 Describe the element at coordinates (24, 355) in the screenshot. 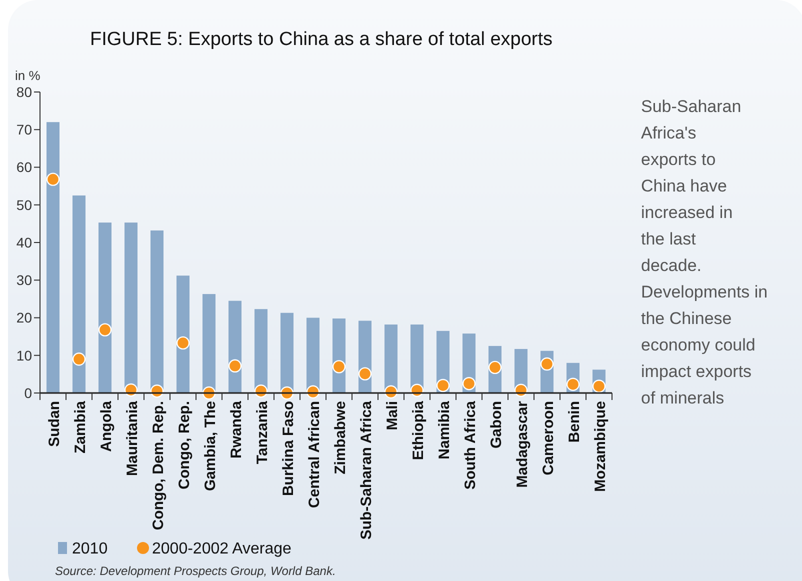

I see `y-tick-label: 10` at that location.